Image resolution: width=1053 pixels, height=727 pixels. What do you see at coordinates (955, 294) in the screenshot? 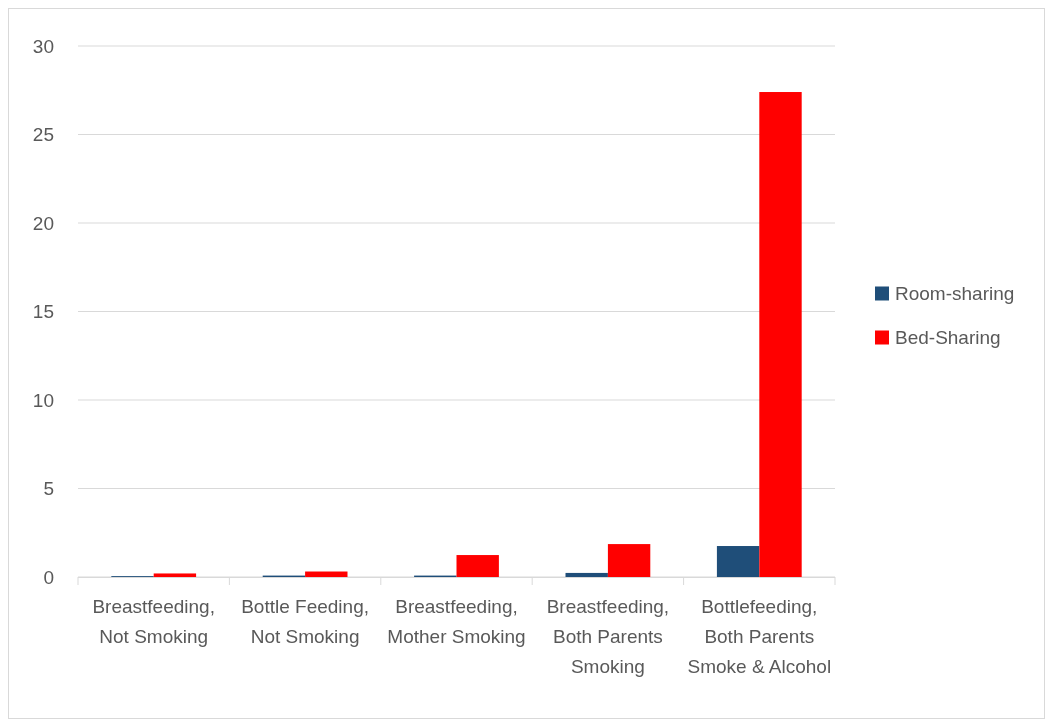
I see `legend-label: Room-sharing` at bounding box center [955, 294].